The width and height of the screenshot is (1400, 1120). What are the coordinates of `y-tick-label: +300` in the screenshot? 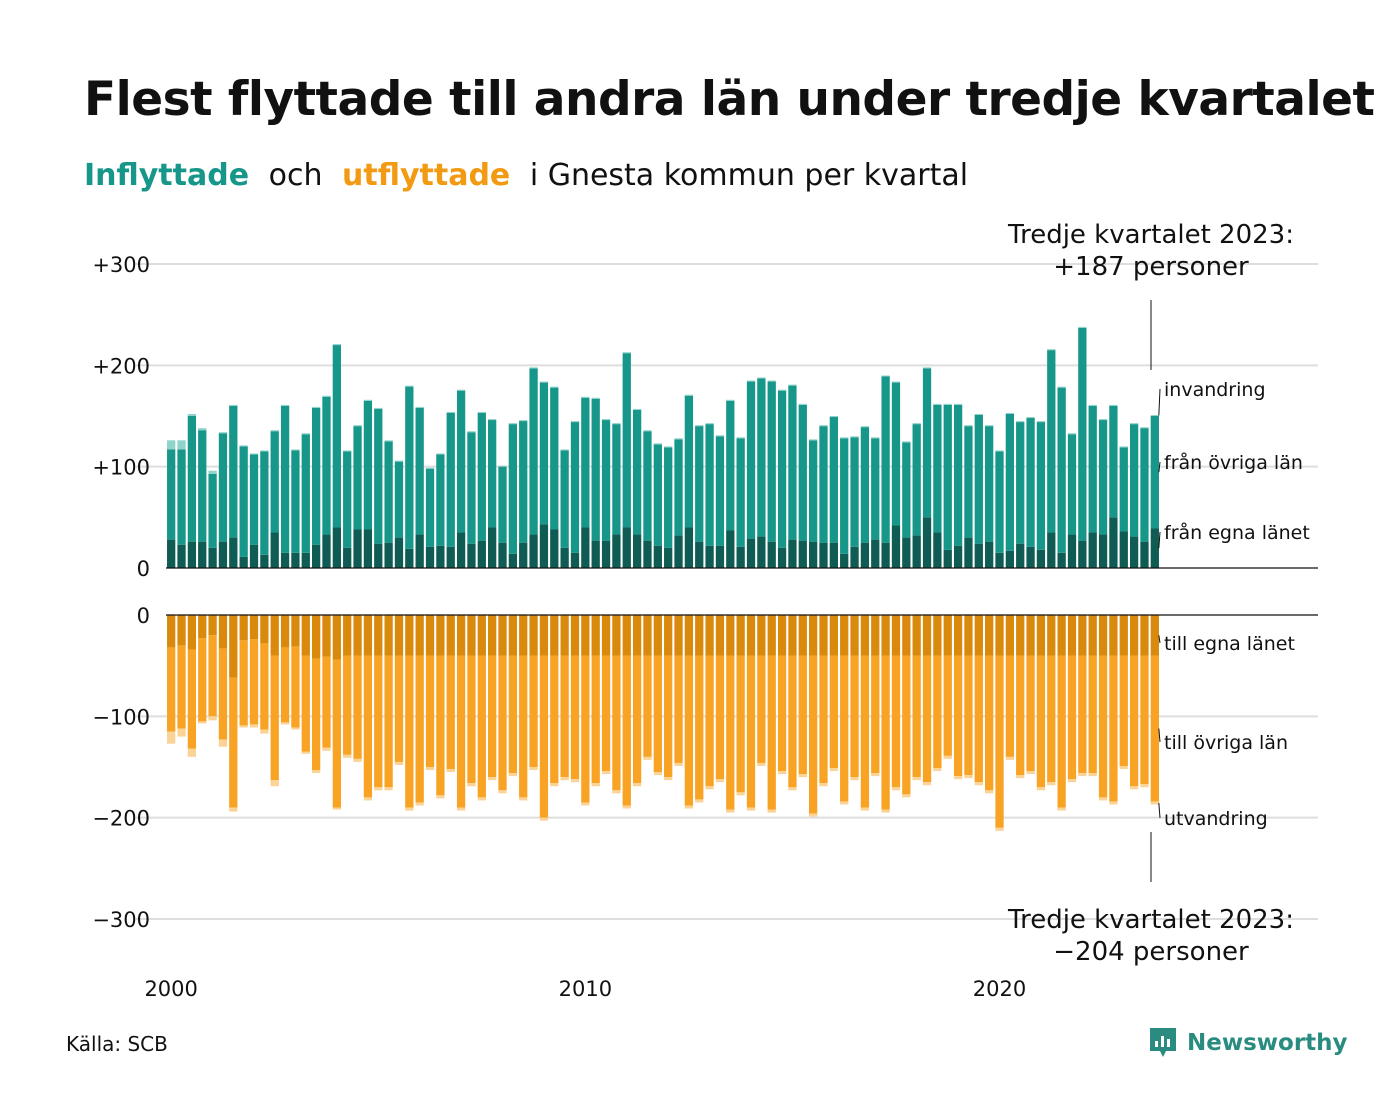 It's located at (121, 265).